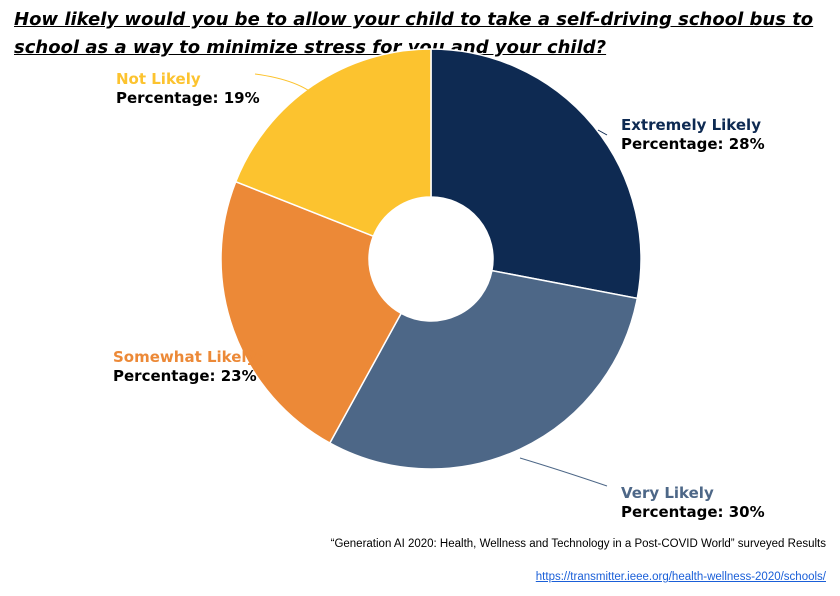  I want to click on slice-value-label: Percentage: 28%, so click(693, 144).